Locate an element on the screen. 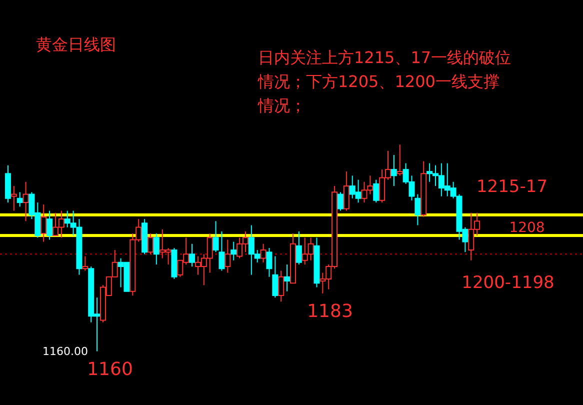 This screenshot has width=583, height=405. annotation: 1160.00 is located at coordinates (65, 351).